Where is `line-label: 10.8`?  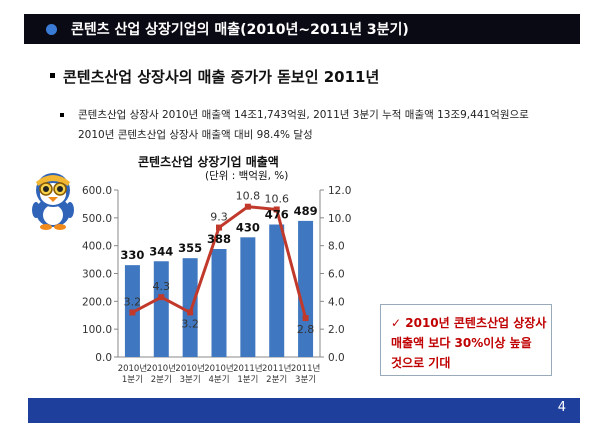 line-label: 10.8 is located at coordinates (248, 196).